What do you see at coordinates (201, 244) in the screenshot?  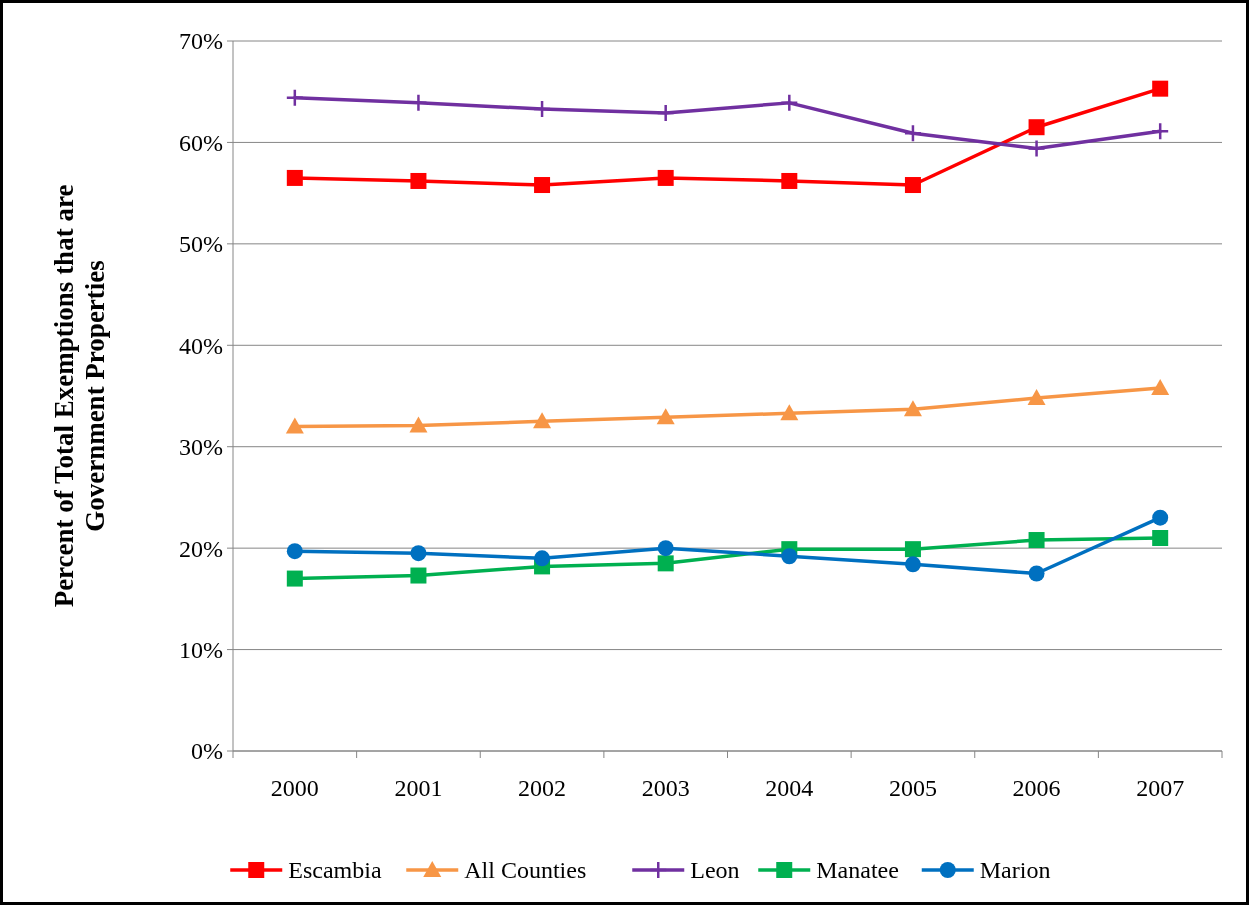 I see `y-tick-label: 50%` at bounding box center [201, 244].